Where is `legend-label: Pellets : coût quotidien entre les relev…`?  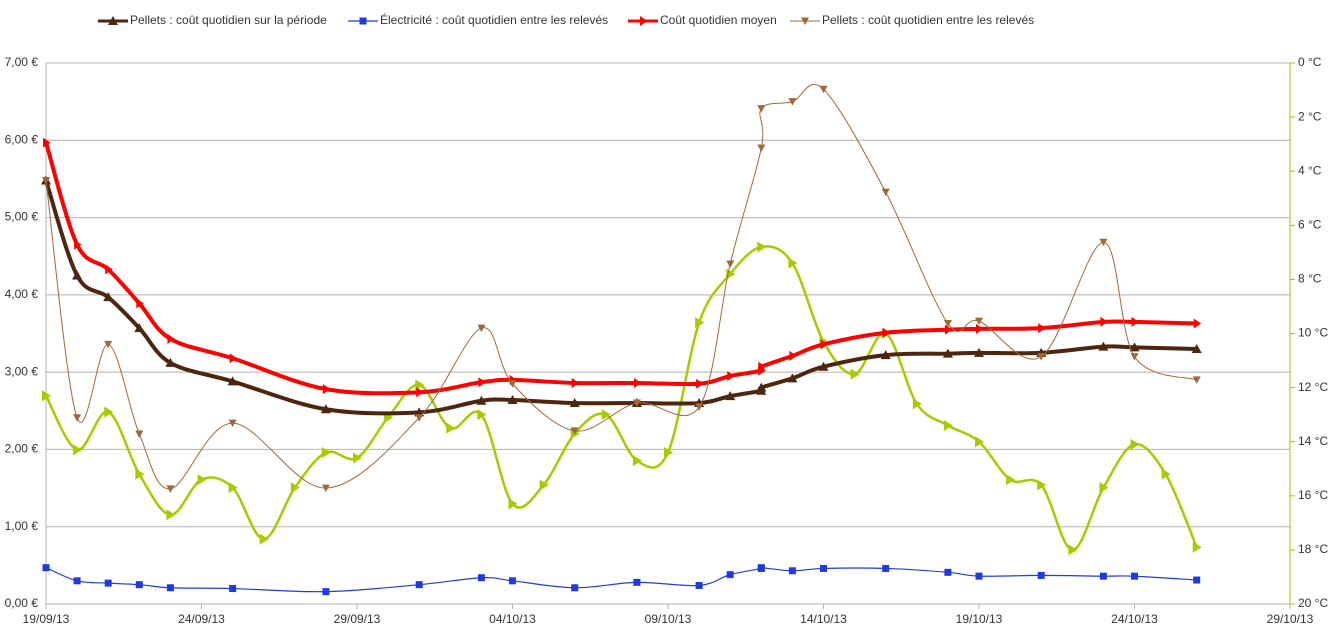
legend-label: Pellets : coût quotidien entre les relev… is located at coordinates (928, 20).